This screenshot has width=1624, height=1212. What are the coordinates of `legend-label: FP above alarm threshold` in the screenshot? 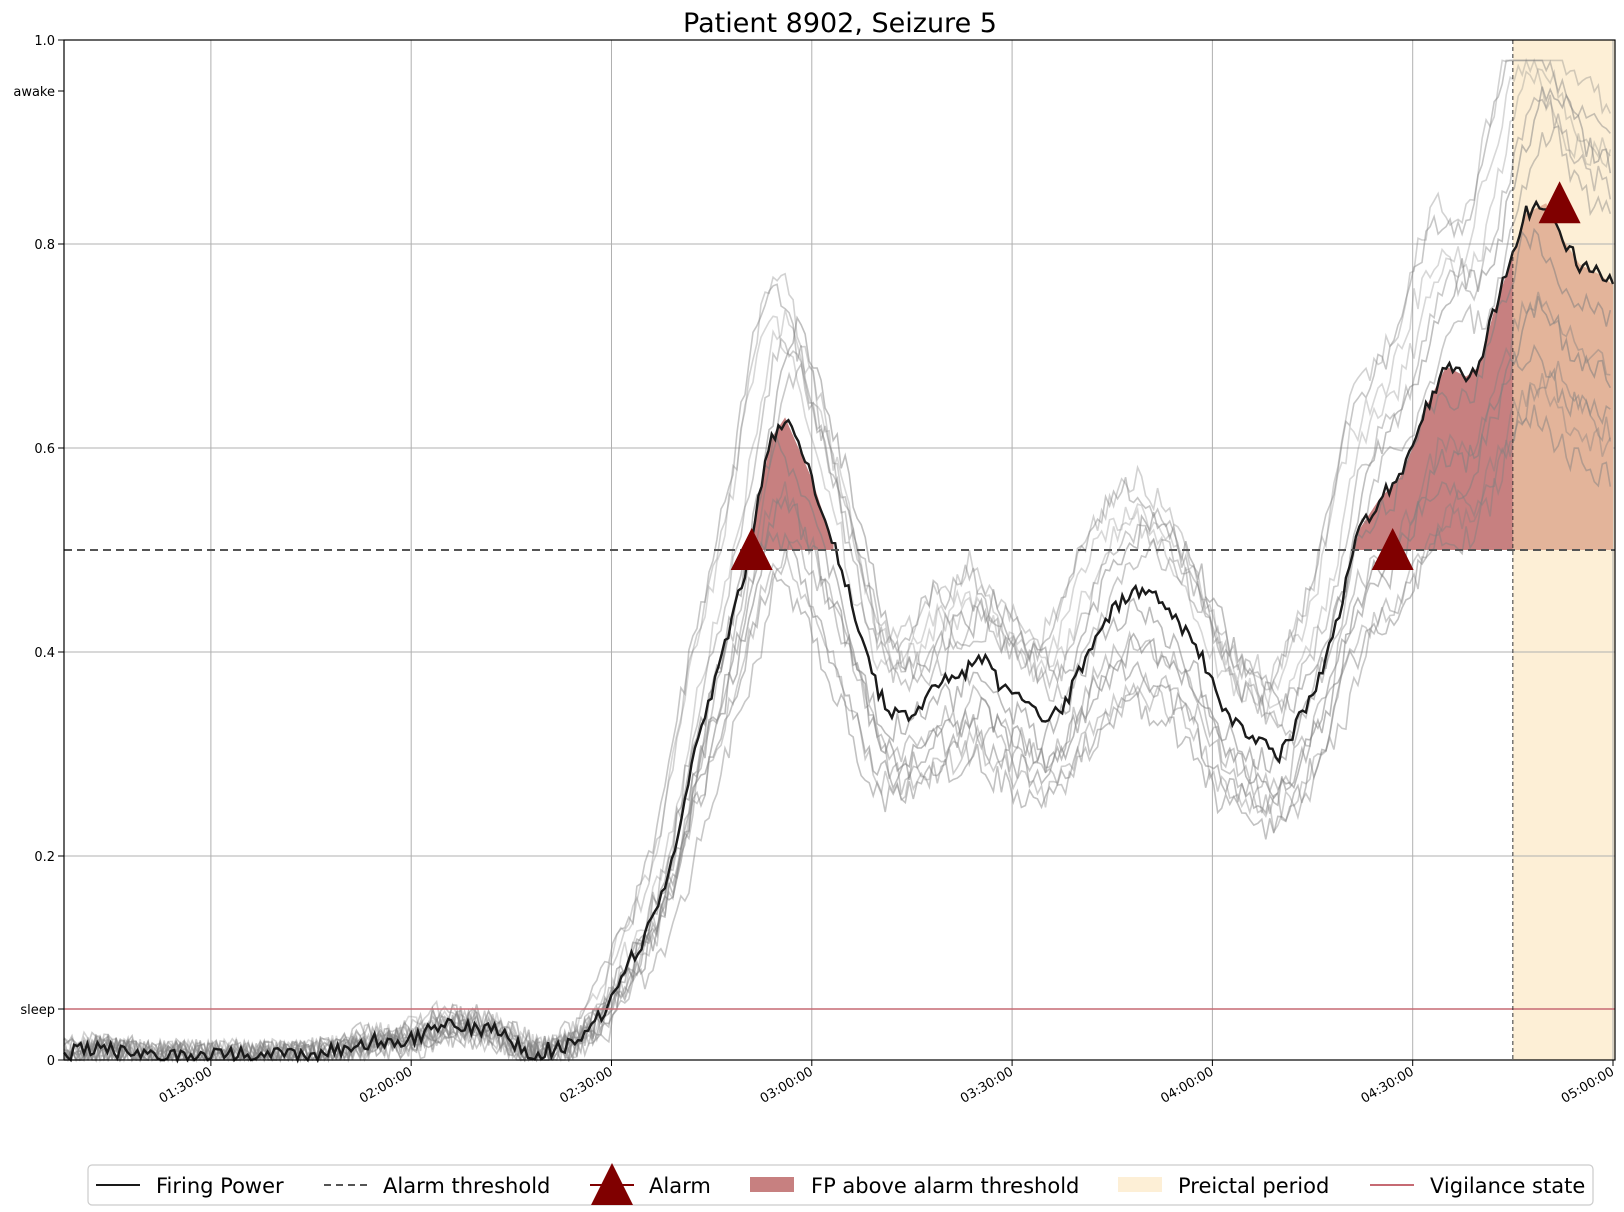 It's located at (945, 1186).